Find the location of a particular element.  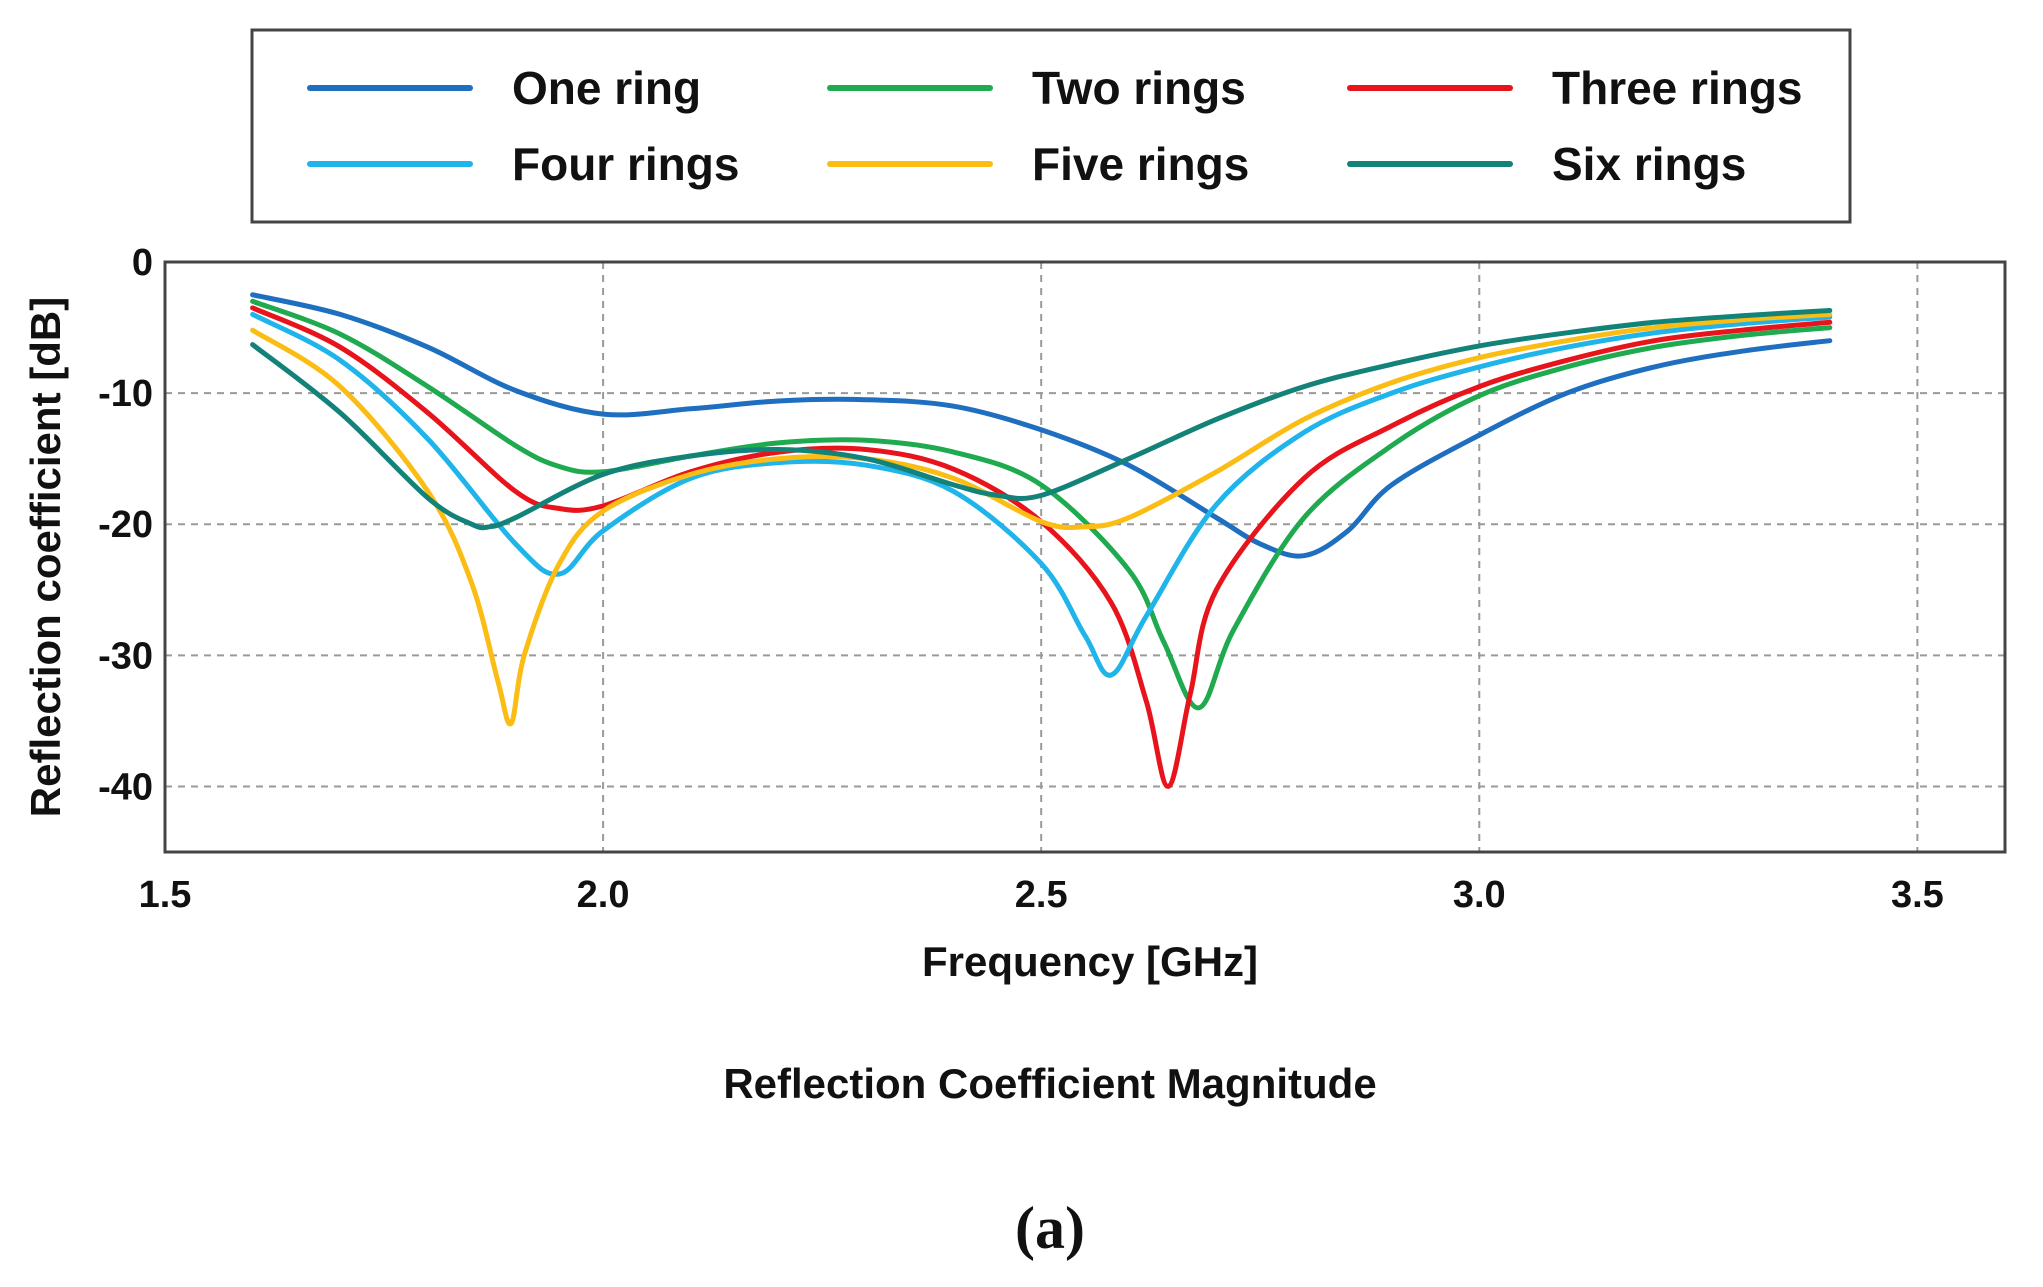

y-tick-label: -20 is located at coordinates (125, 525).